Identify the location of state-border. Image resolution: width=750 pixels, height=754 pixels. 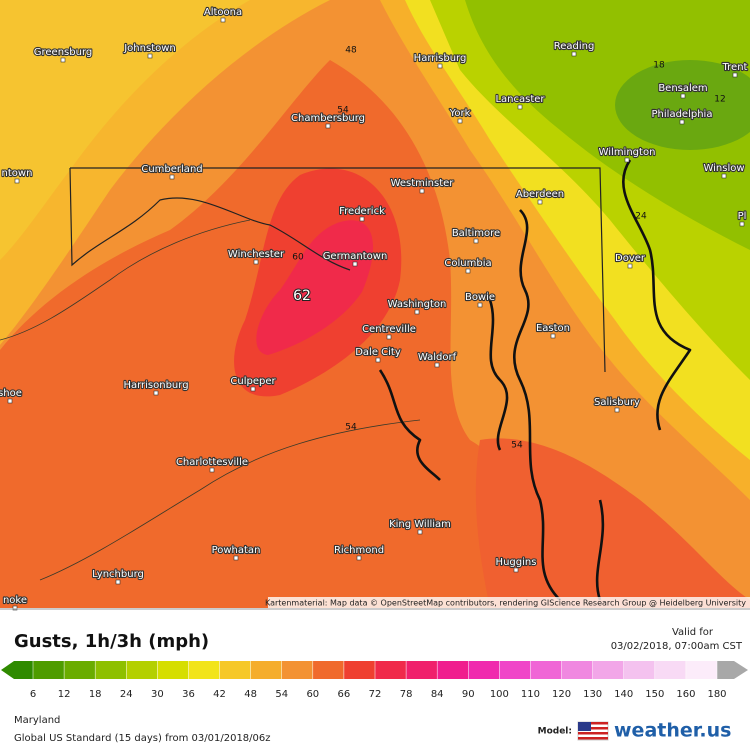
(210, 219).